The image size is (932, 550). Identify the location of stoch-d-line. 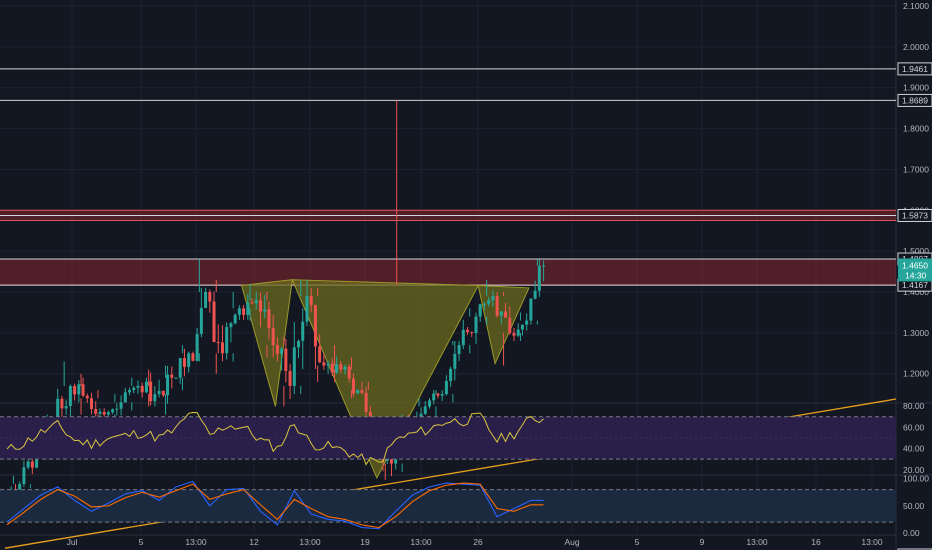
(275, 505).